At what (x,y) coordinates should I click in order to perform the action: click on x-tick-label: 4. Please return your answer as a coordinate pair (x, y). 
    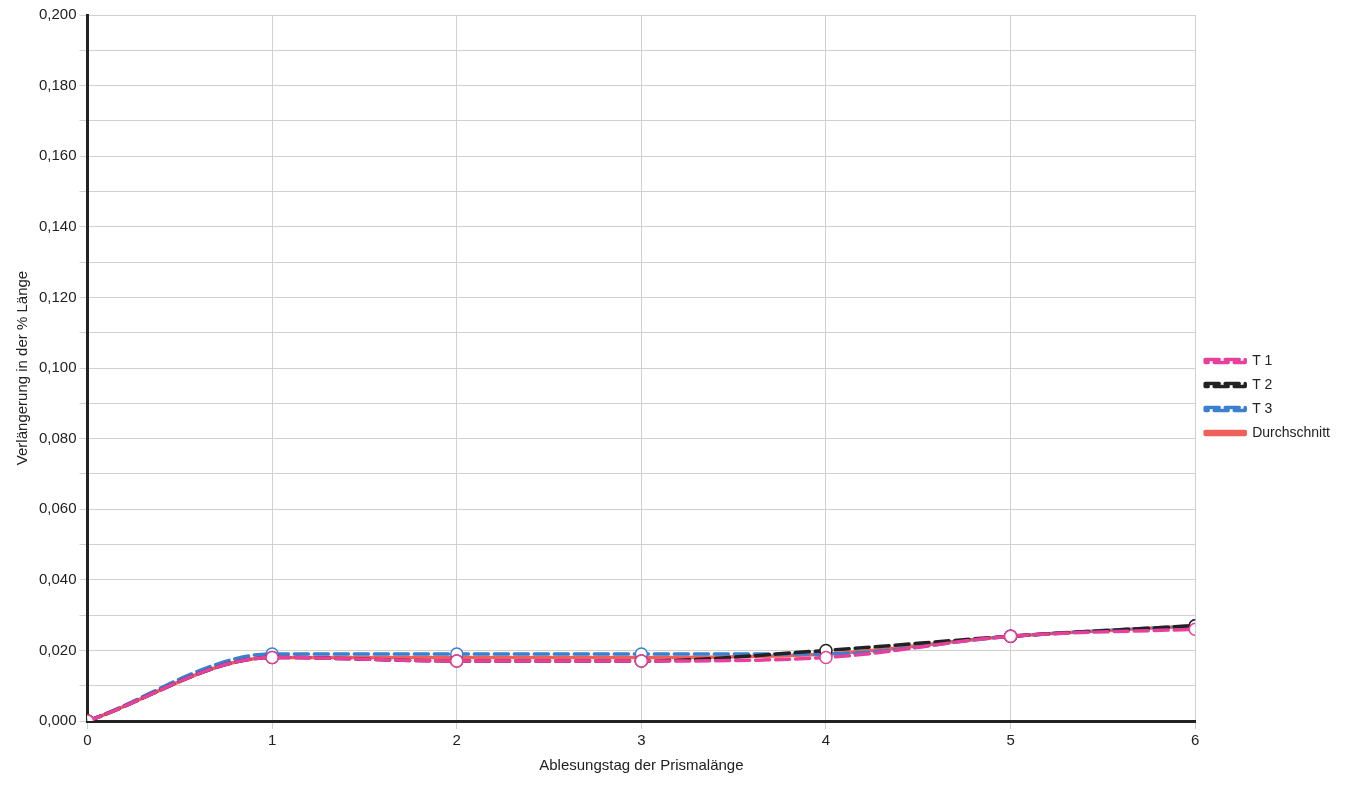
    Looking at the image, I should click on (826, 740).